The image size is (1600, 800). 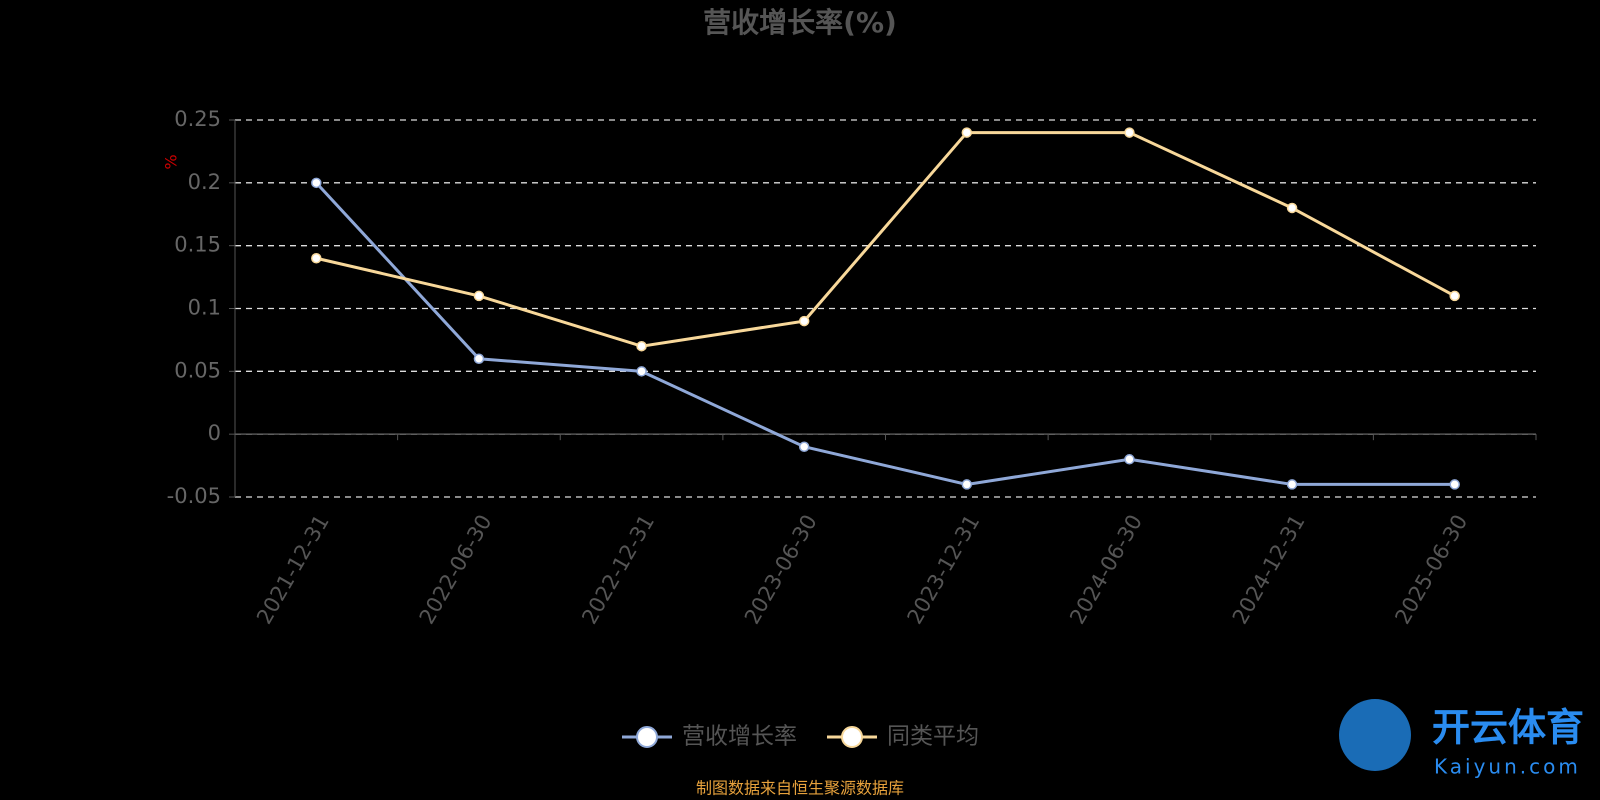 I want to click on y-tick-label: 0.1, so click(x=204, y=308).